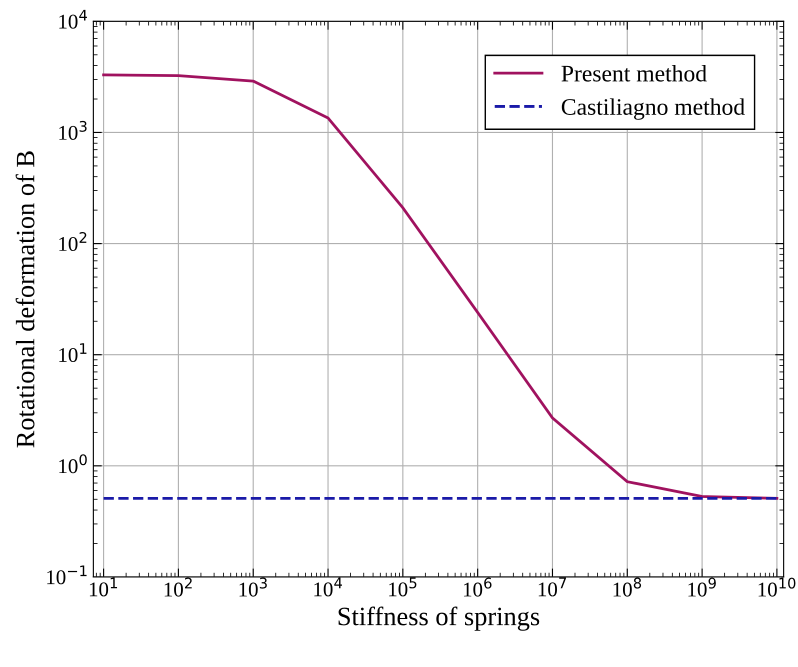 This screenshot has width=798, height=667. What do you see at coordinates (73, 464) in the screenshot?
I see `y-tick-label: 10$^{0}$` at bounding box center [73, 464].